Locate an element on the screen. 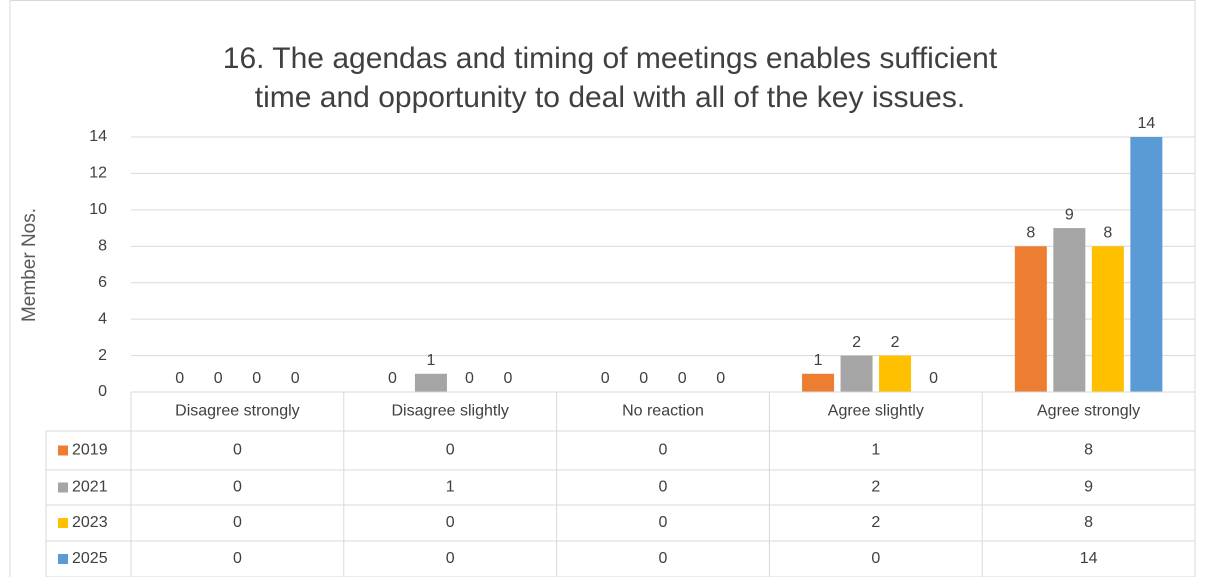 Image resolution: width=1206 pixels, height=577 pixels. x-tick-label: Agree slightly is located at coordinates (876, 411).